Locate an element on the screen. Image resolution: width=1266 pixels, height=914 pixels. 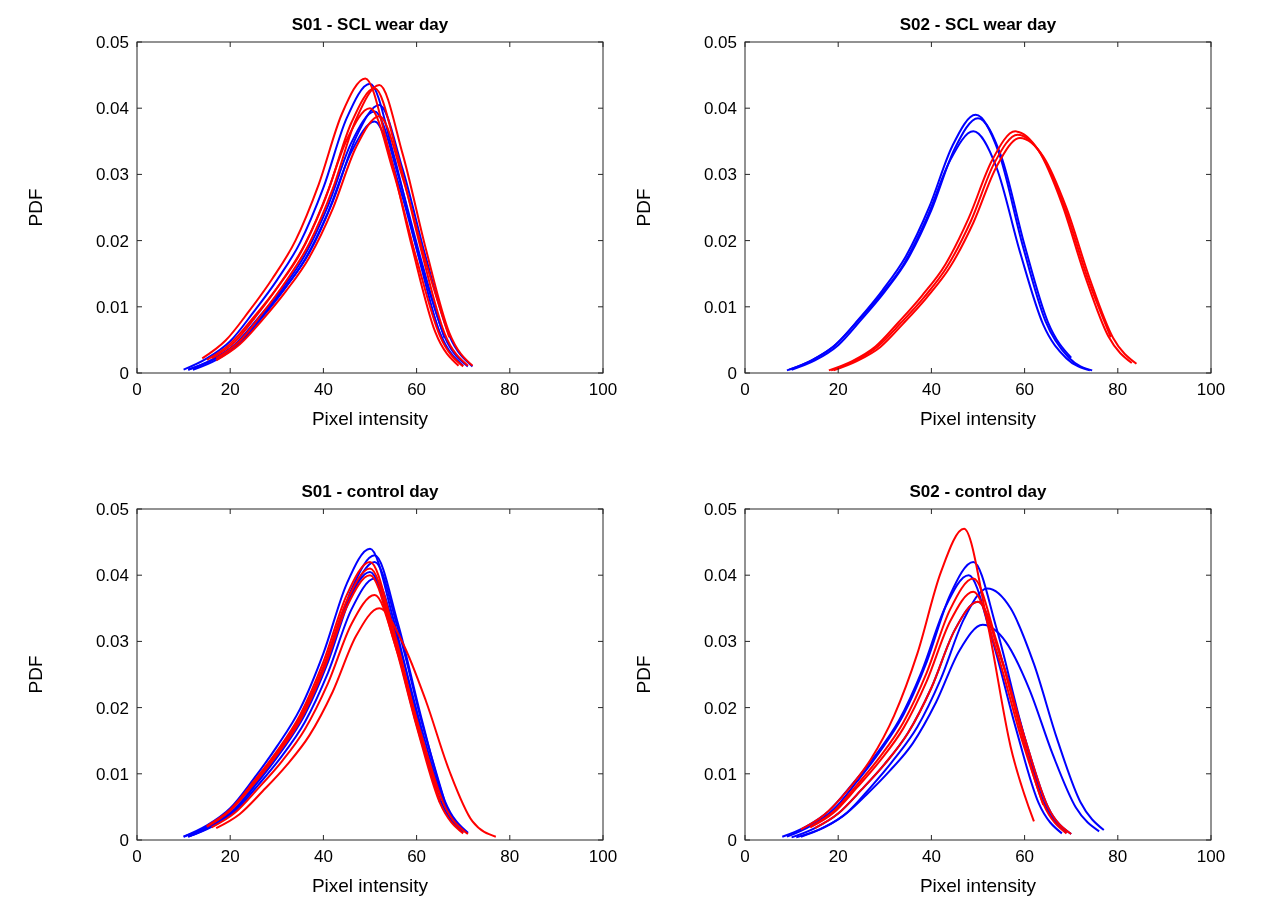
chart-title: S01 - control day is located at coordinates (370, 491).